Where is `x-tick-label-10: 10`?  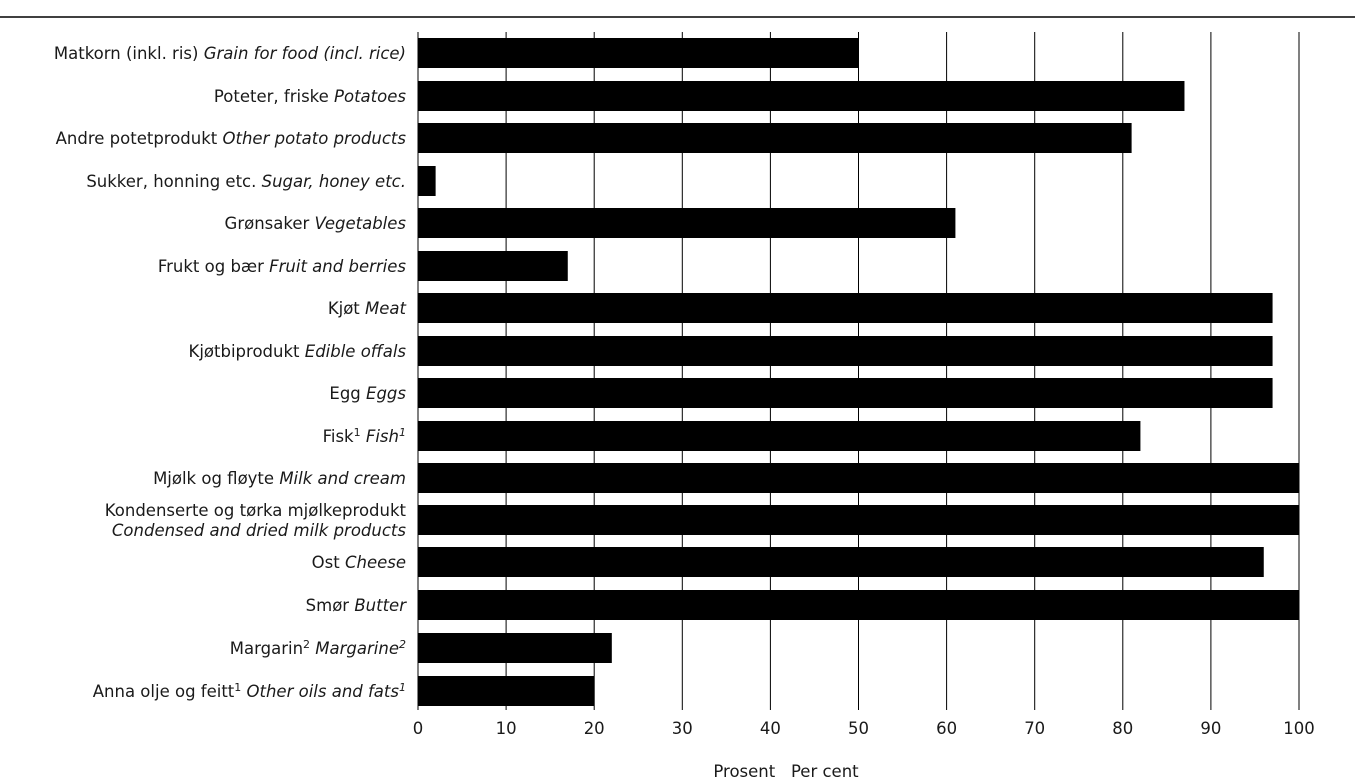
x-tick-label-10: 10 is located at coordinates (506, 728).